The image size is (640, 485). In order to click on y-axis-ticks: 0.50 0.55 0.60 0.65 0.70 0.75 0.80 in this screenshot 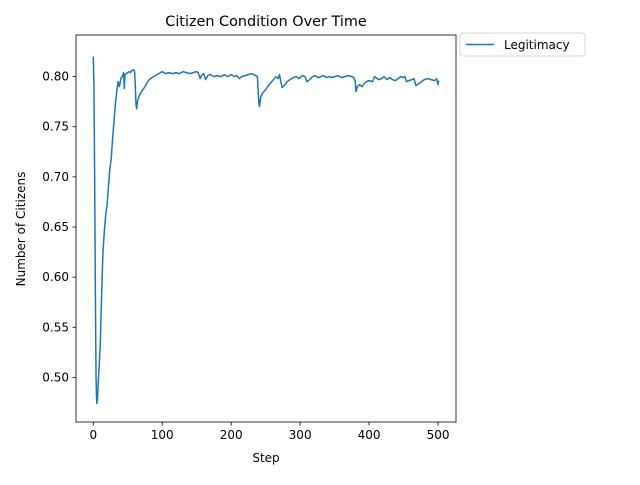, I will do `click(59, 227)`.